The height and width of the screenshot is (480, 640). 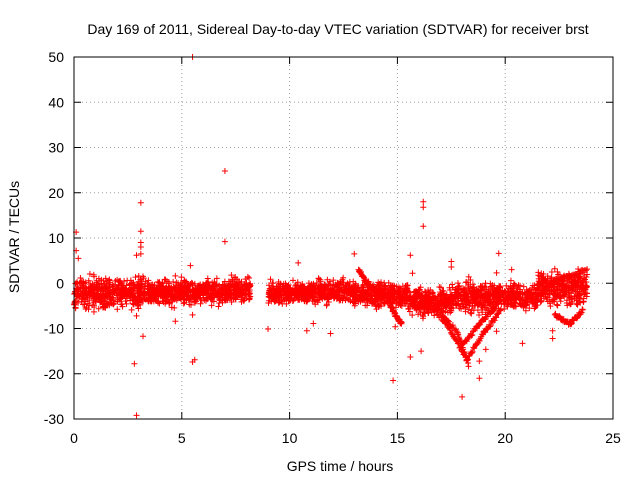 What do you see at coordinates (56, 57) in the screenshot?
I see `y-tick-label: 50` at bounding box center [56, 57].